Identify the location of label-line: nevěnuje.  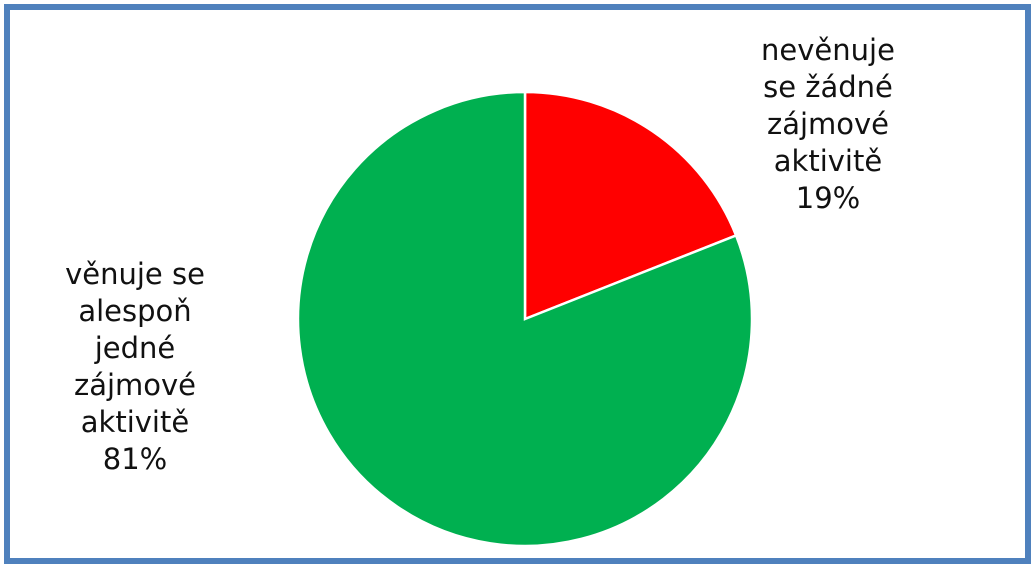
(828, 50).